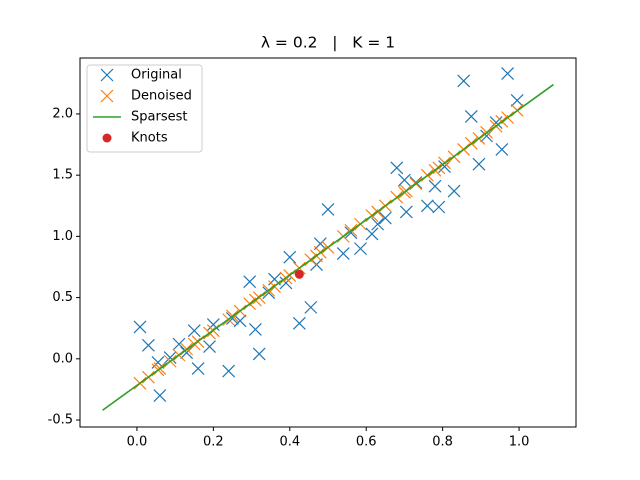 The height and width of the screenshot is (480, 640). Describe the element at coordinates (519, 442) in the screenshot. I see `x-tick-label: 1.0` at that location.